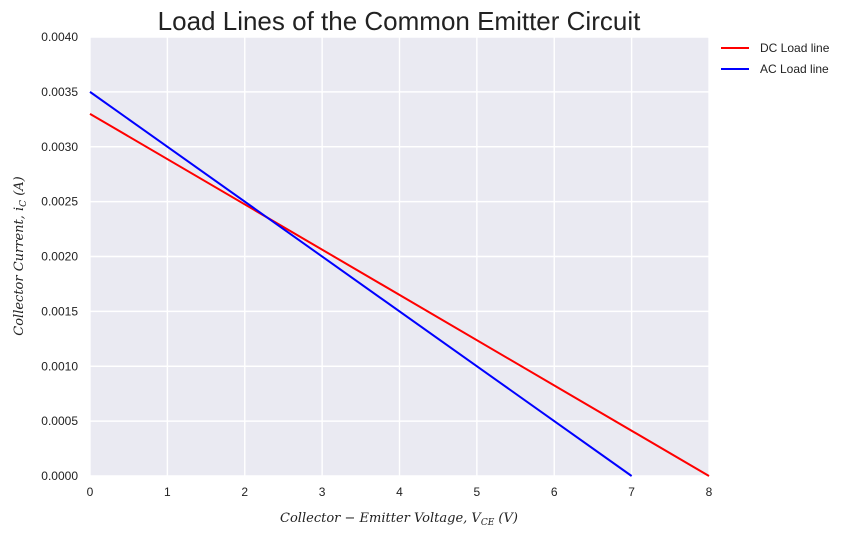 The width and height of the screenshot is (856, 537). I want to click on chart-title: Load Lines of the Common Emitter Circuit, so click(399, 21).